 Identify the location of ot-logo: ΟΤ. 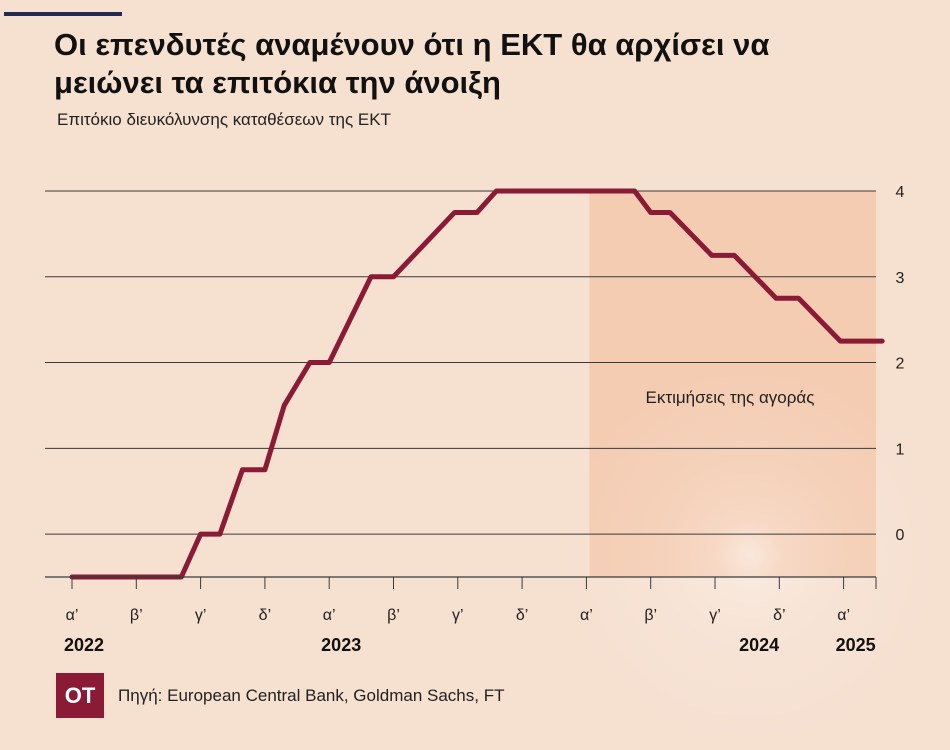
(80, 695).